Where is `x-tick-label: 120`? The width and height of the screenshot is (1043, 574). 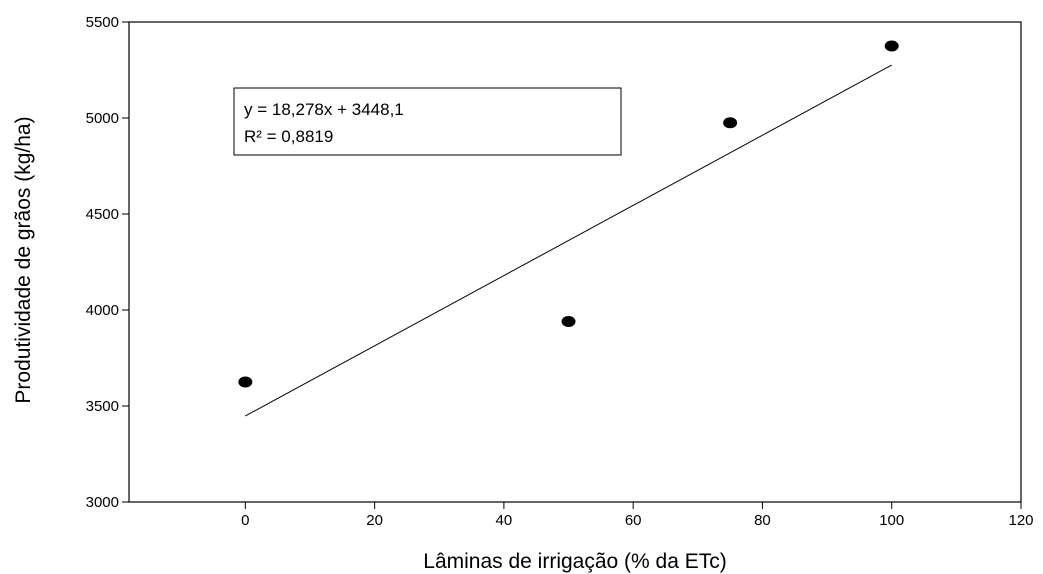 x-tick-label: 120 is located at coordinates (1020, 520).